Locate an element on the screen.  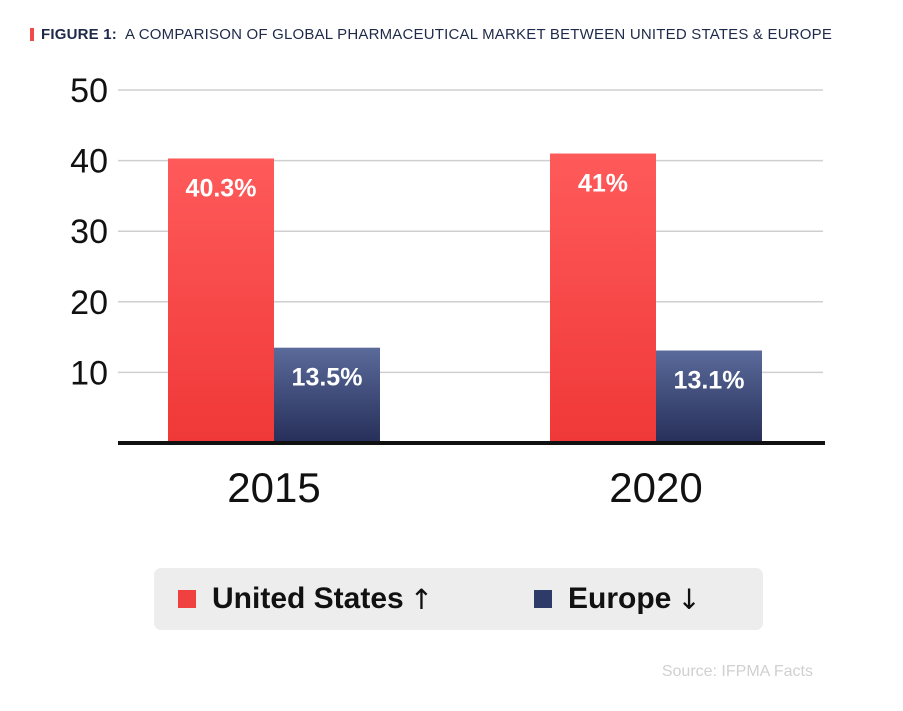
data-label-united-states-2015: 40.3% is located at coordinates (221, 188).